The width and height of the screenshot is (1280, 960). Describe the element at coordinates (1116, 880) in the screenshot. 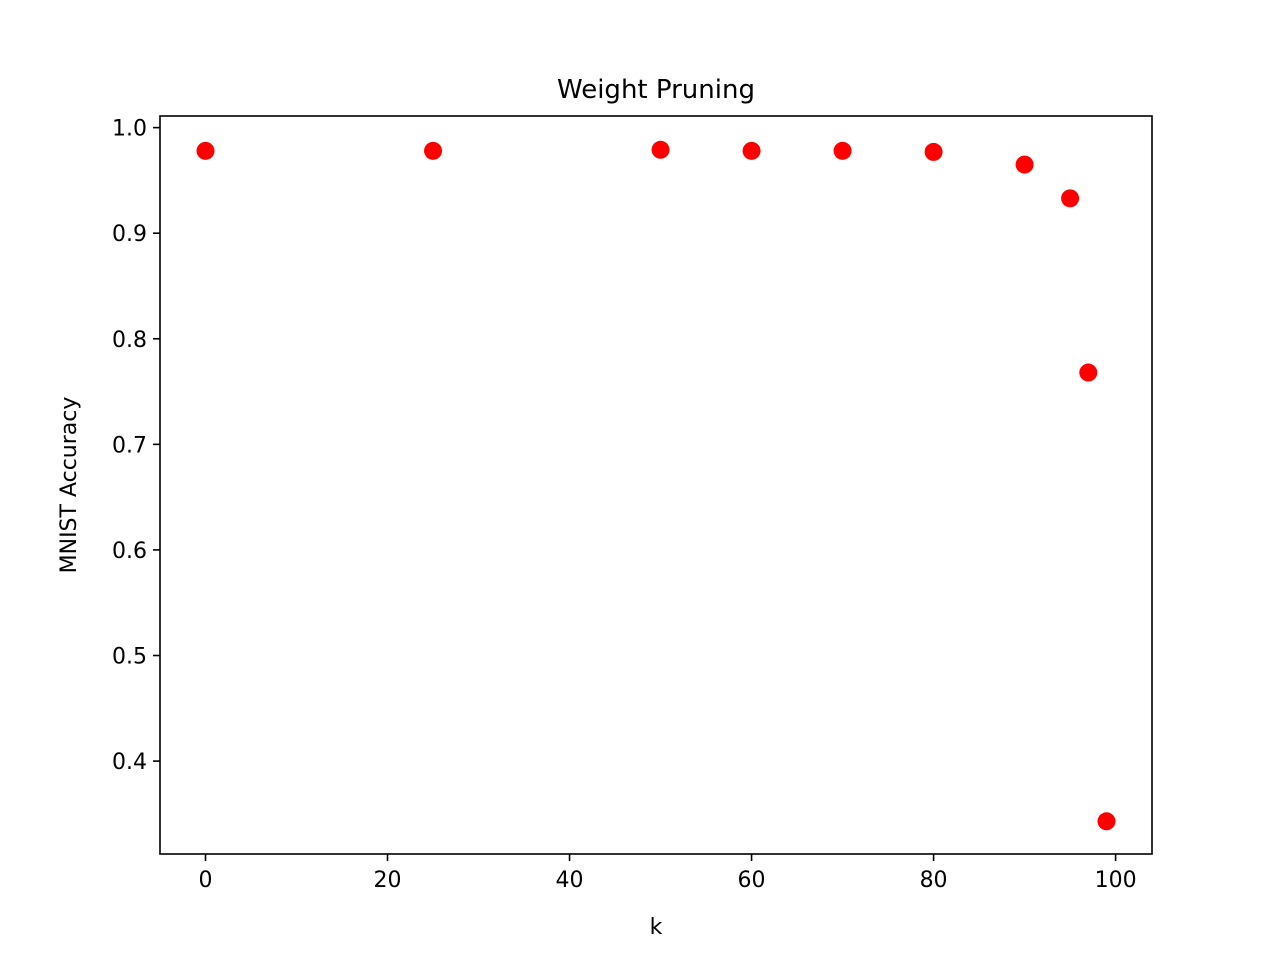

I see `x-tick-label: 100` at that location.